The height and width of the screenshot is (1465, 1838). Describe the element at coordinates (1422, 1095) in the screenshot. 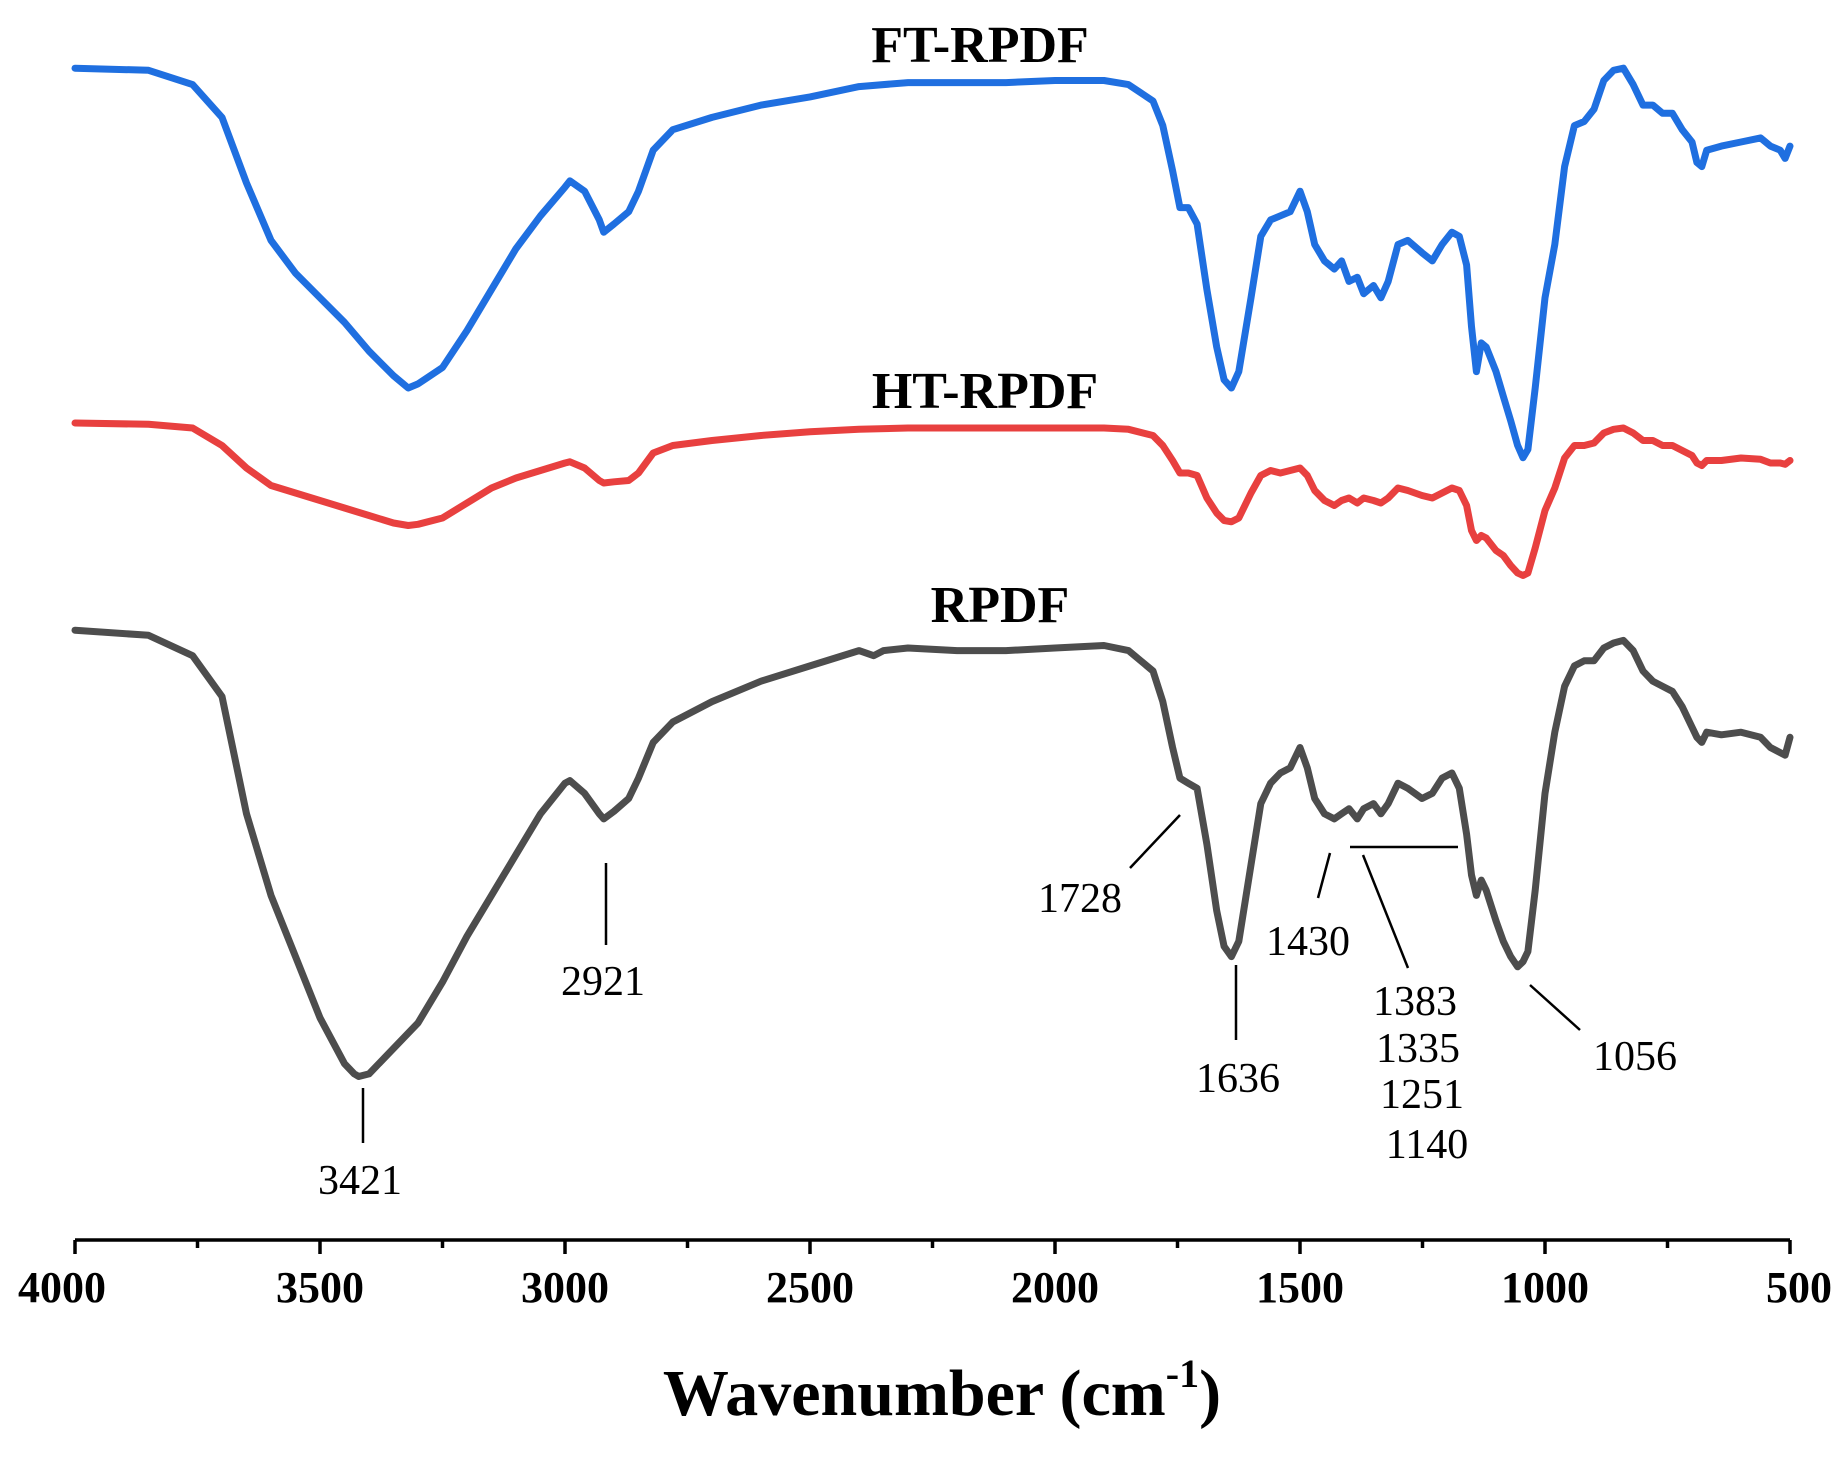

I see `annotation-1251: 1251` at that location.